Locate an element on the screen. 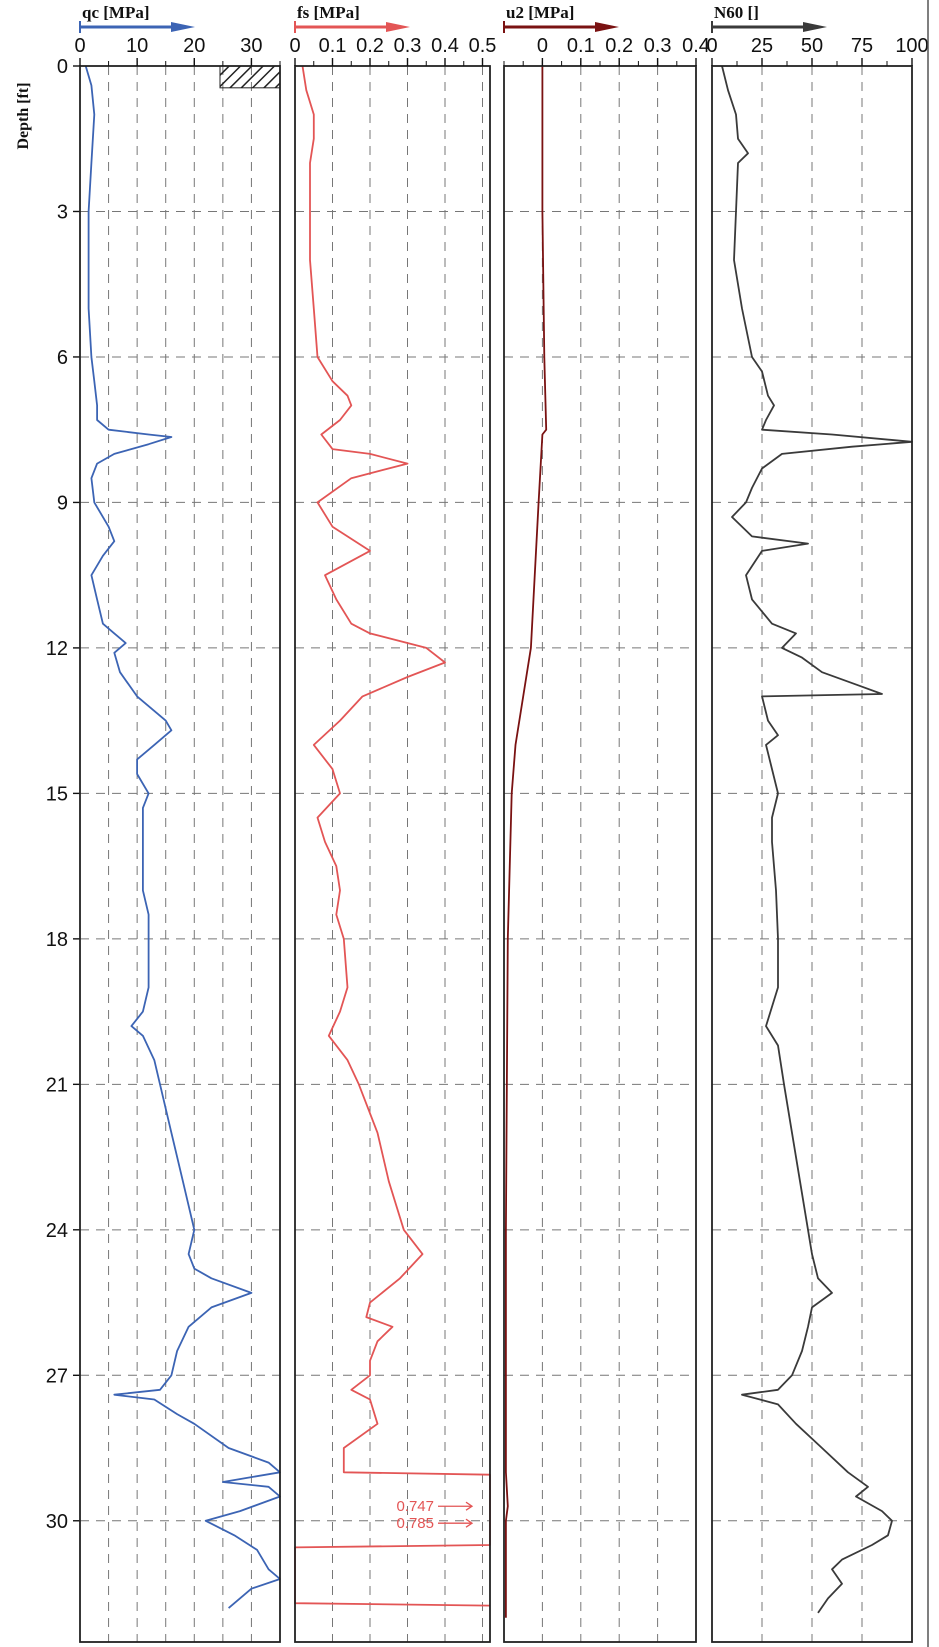  y-tick-label: 12 is located at coordinates (57, 649).